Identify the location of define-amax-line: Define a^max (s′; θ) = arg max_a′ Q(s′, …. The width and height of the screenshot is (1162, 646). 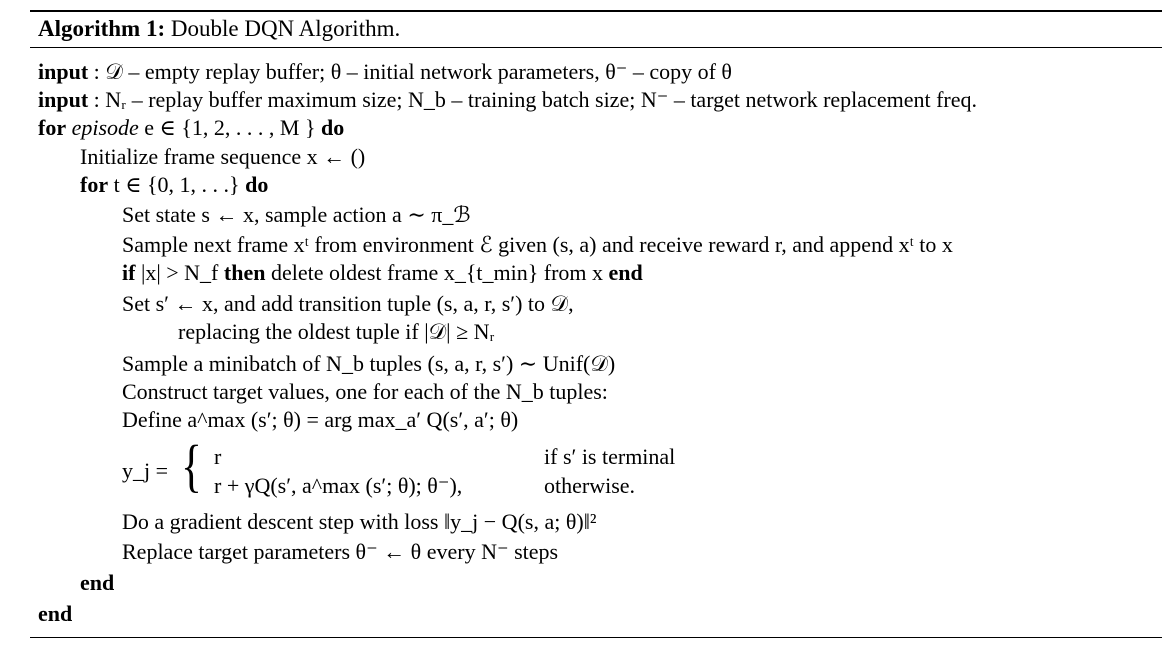
(320, 419).